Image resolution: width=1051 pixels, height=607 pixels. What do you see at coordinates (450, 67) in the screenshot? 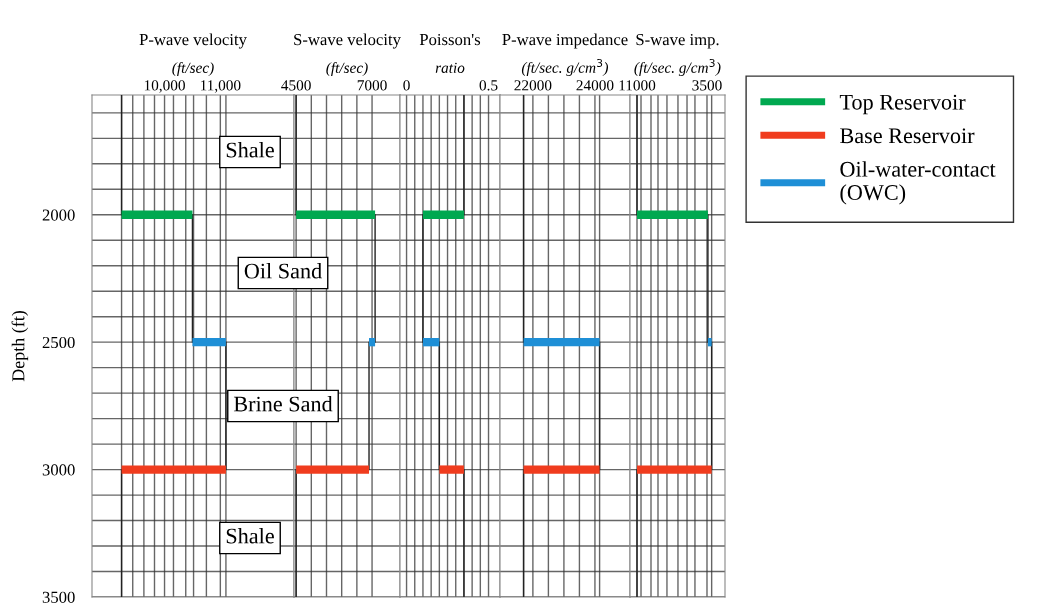
I see `x-axis-title: ratio` at bounding box center [450, 67].